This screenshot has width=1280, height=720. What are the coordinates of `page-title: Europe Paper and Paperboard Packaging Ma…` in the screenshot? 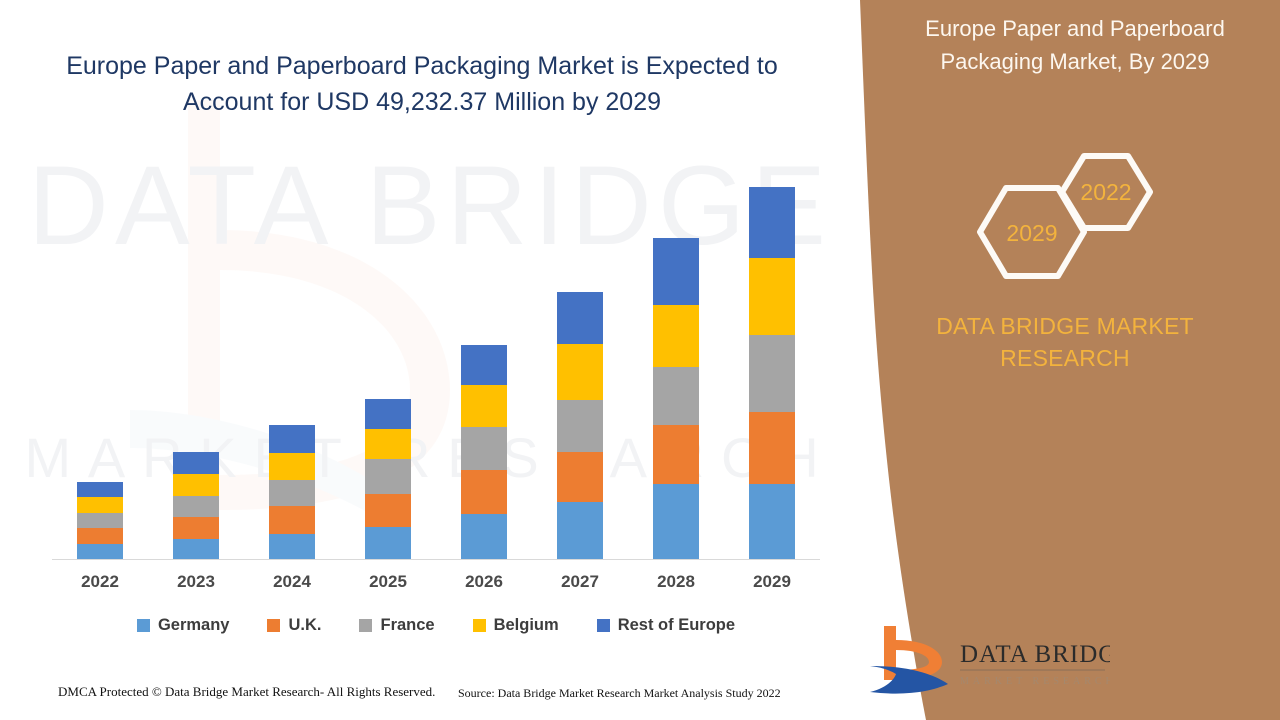 It's located at (422, 84).